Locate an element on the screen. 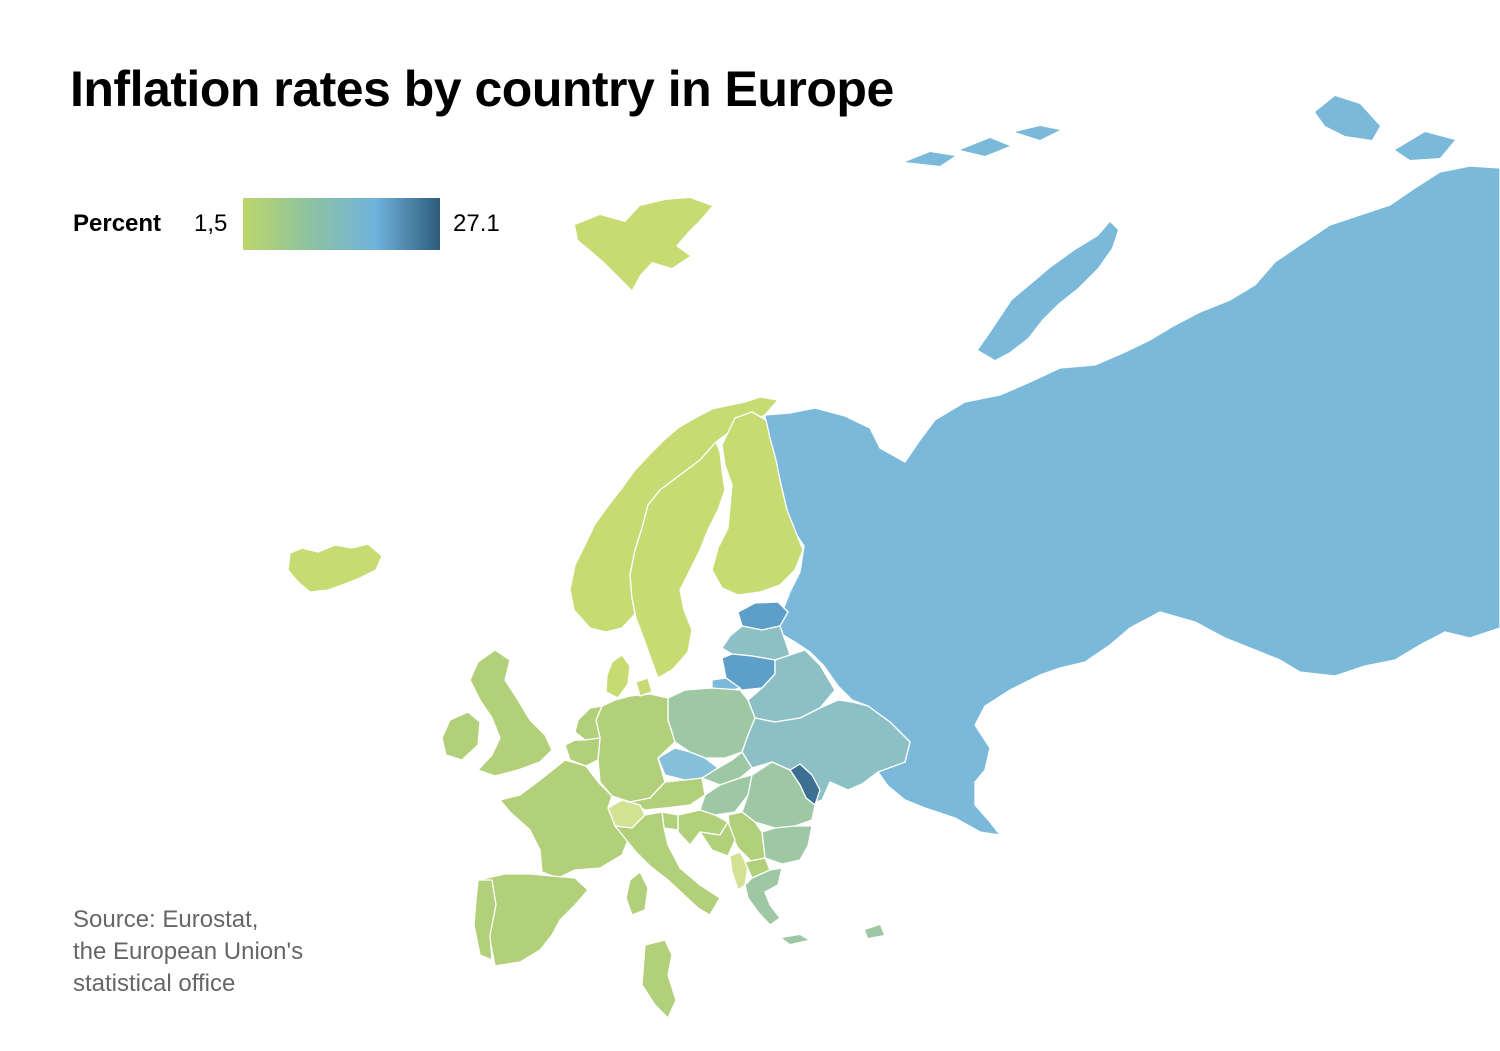 The image size is (1500, 1051). source-line-2: the European Union's is located at coordinates (188, 951).